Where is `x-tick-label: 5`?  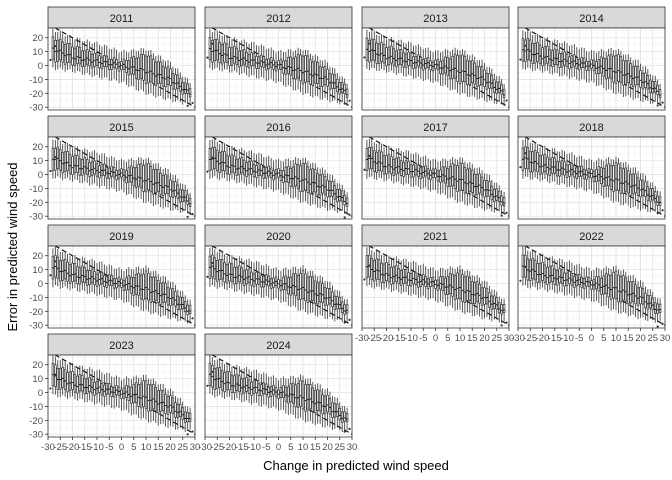
x-tick-label: 5 is located at coordinates (133, 447).